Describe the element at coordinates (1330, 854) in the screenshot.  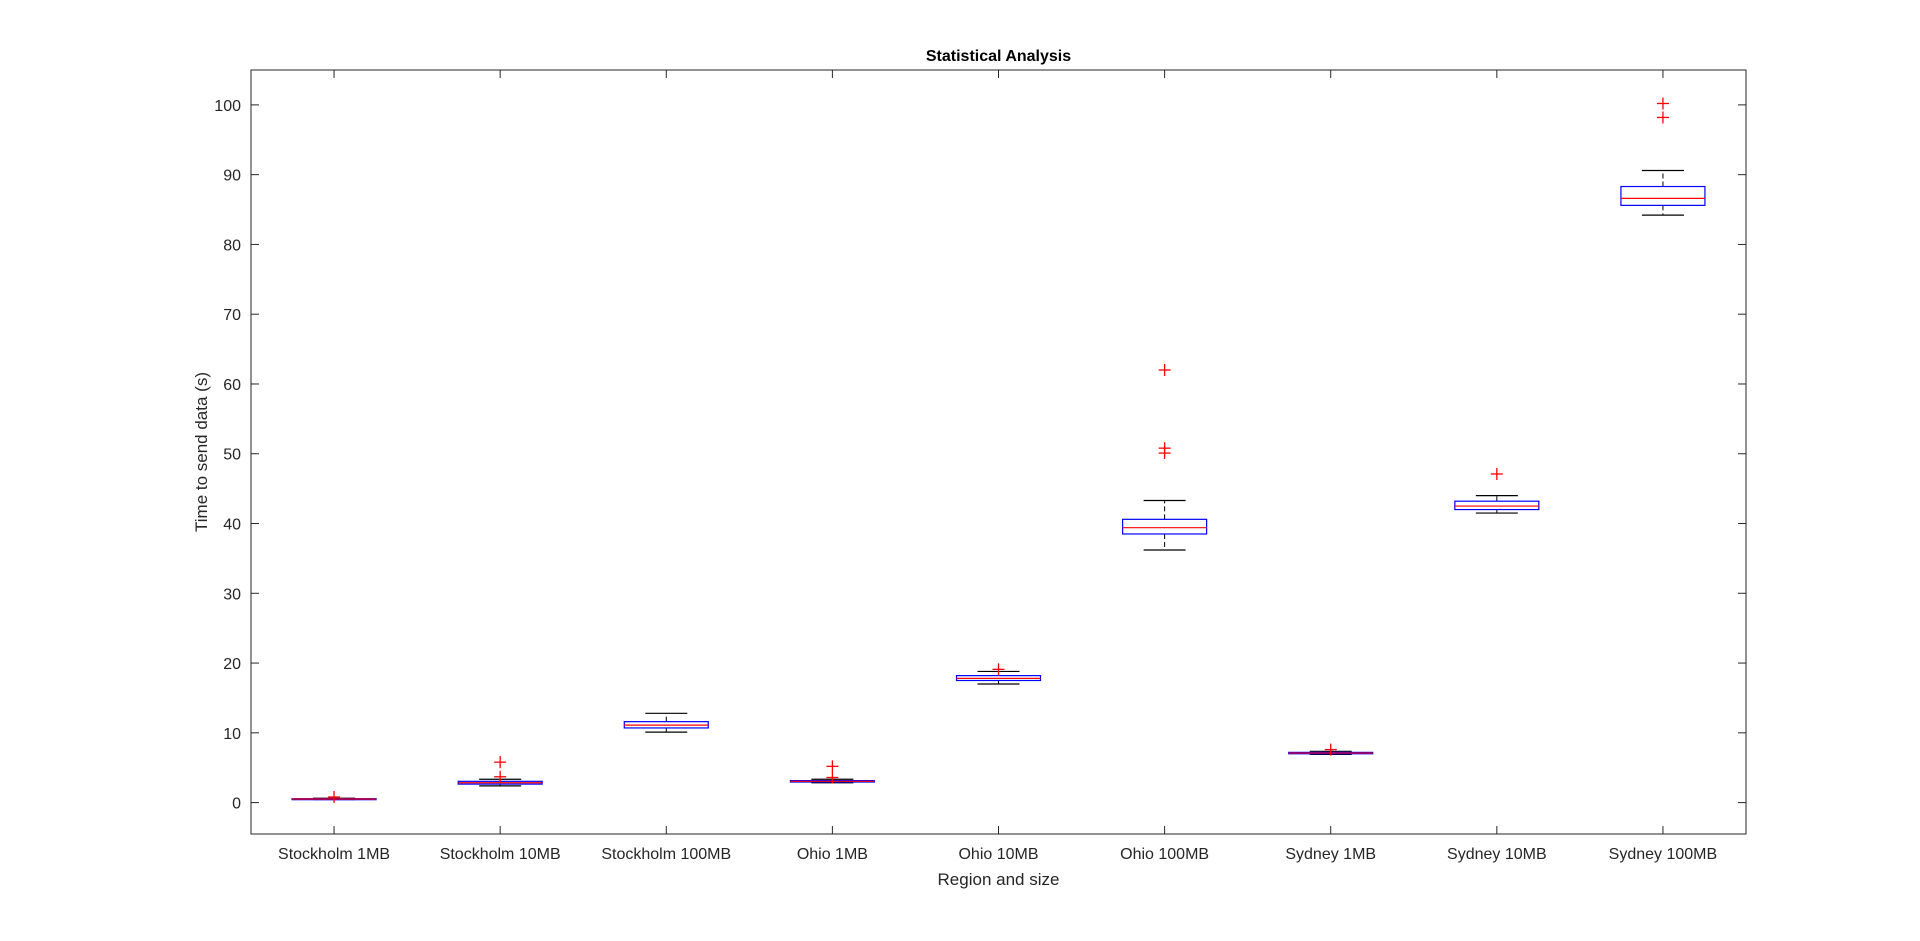
I see `x-tick-label: Sydney 1MB` at that location.